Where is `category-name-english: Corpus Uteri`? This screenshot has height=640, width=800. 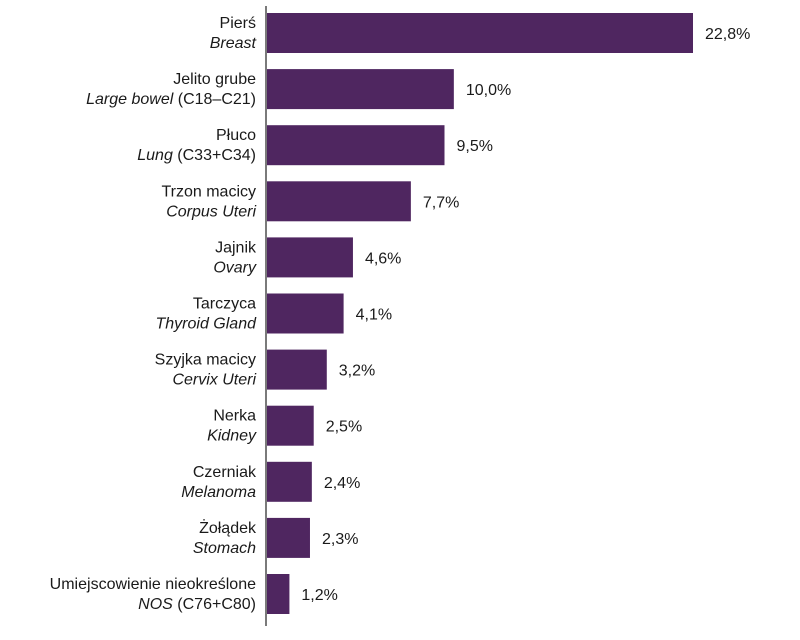 category-name-english: Corpus Uteri is located at coordinates (211, 211).